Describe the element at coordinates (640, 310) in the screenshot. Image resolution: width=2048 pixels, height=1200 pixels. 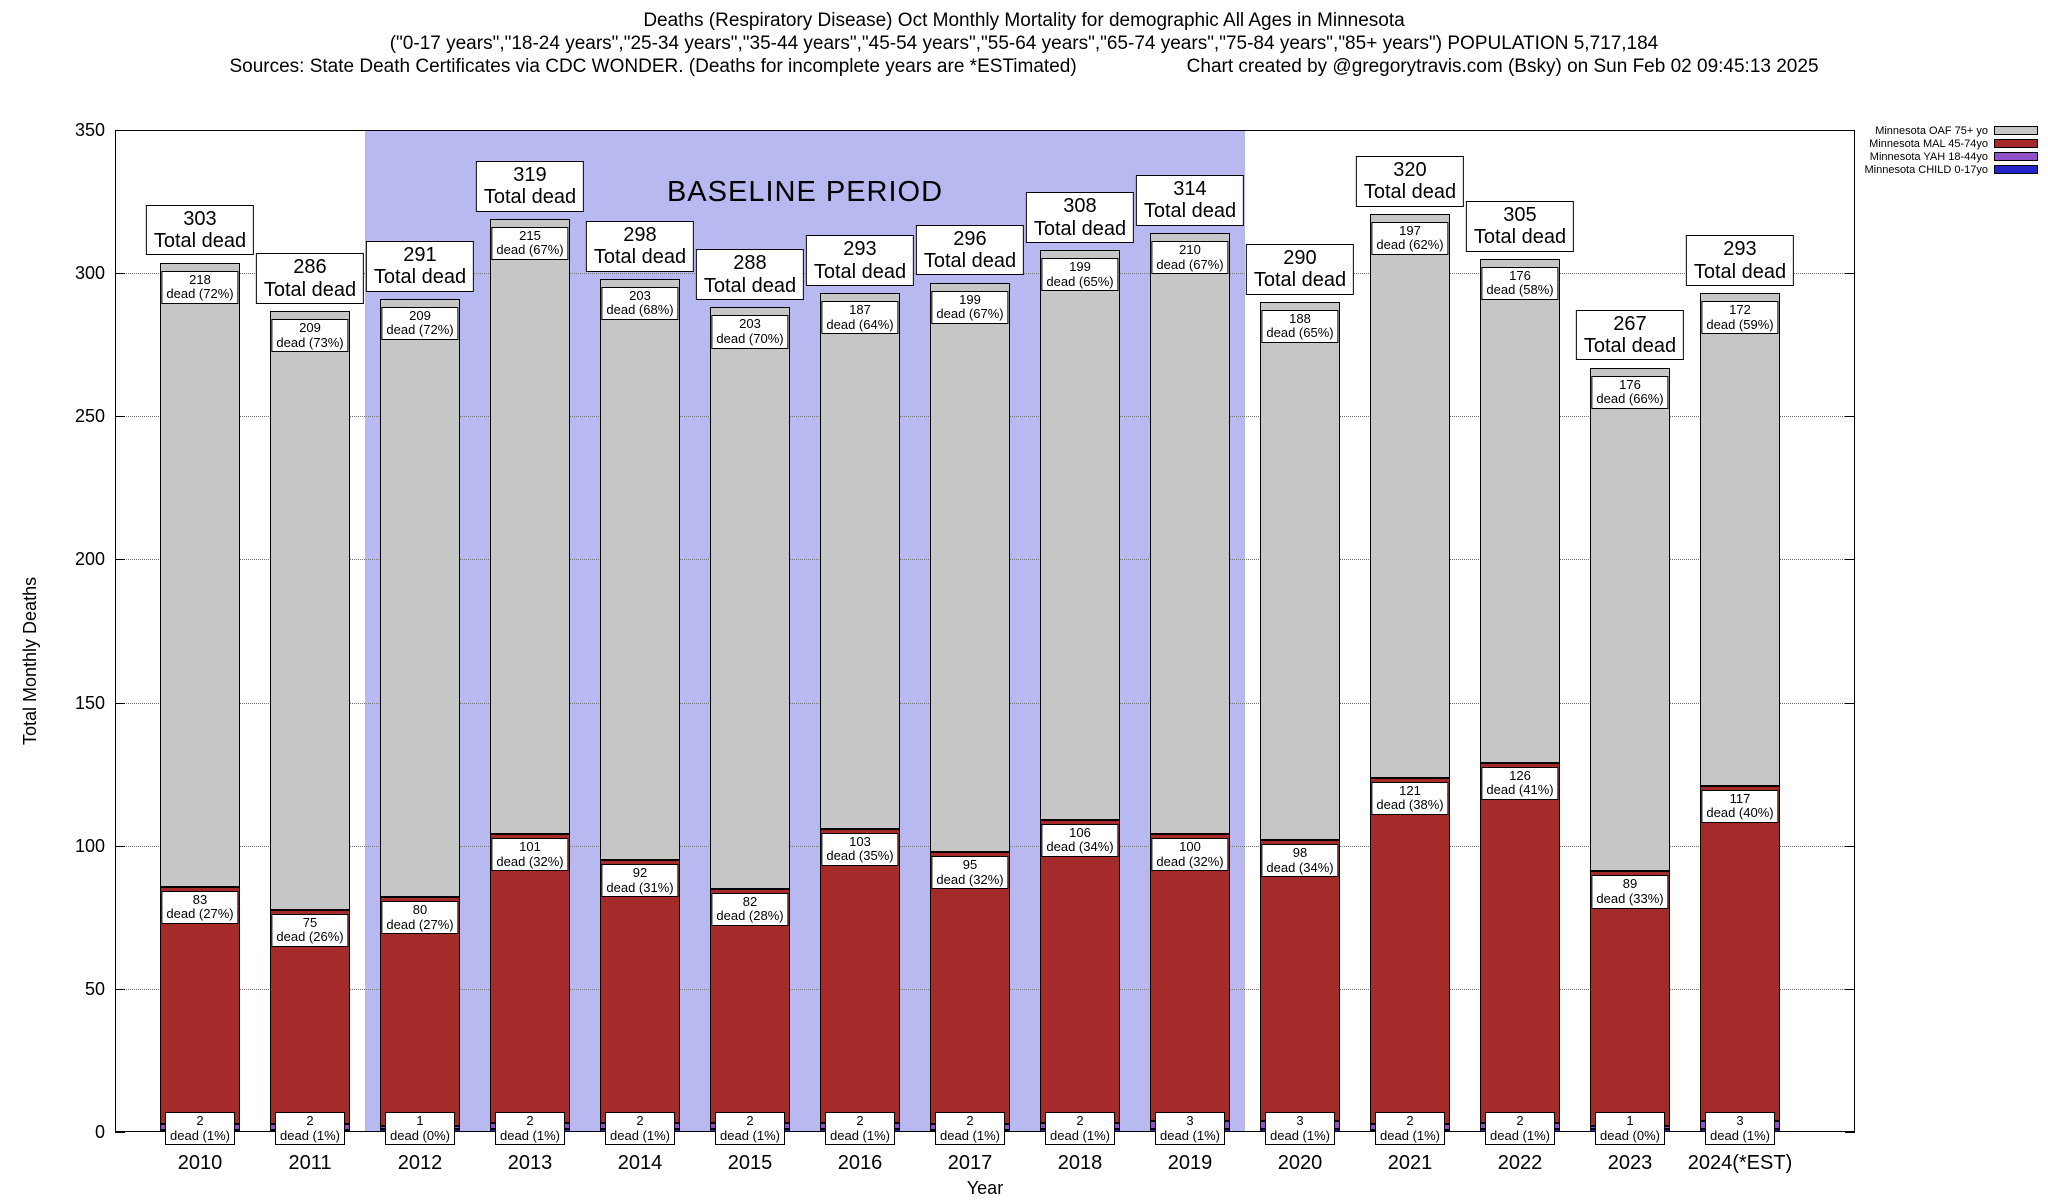
I see `bar-label-oaf-sub: dead (68%)` at that location.